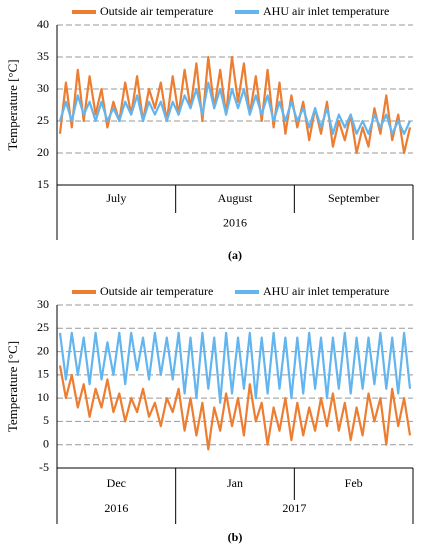 This screenshot has width=426, height=550. I want to click on x-tick-label: Dec, so click(116, 483).